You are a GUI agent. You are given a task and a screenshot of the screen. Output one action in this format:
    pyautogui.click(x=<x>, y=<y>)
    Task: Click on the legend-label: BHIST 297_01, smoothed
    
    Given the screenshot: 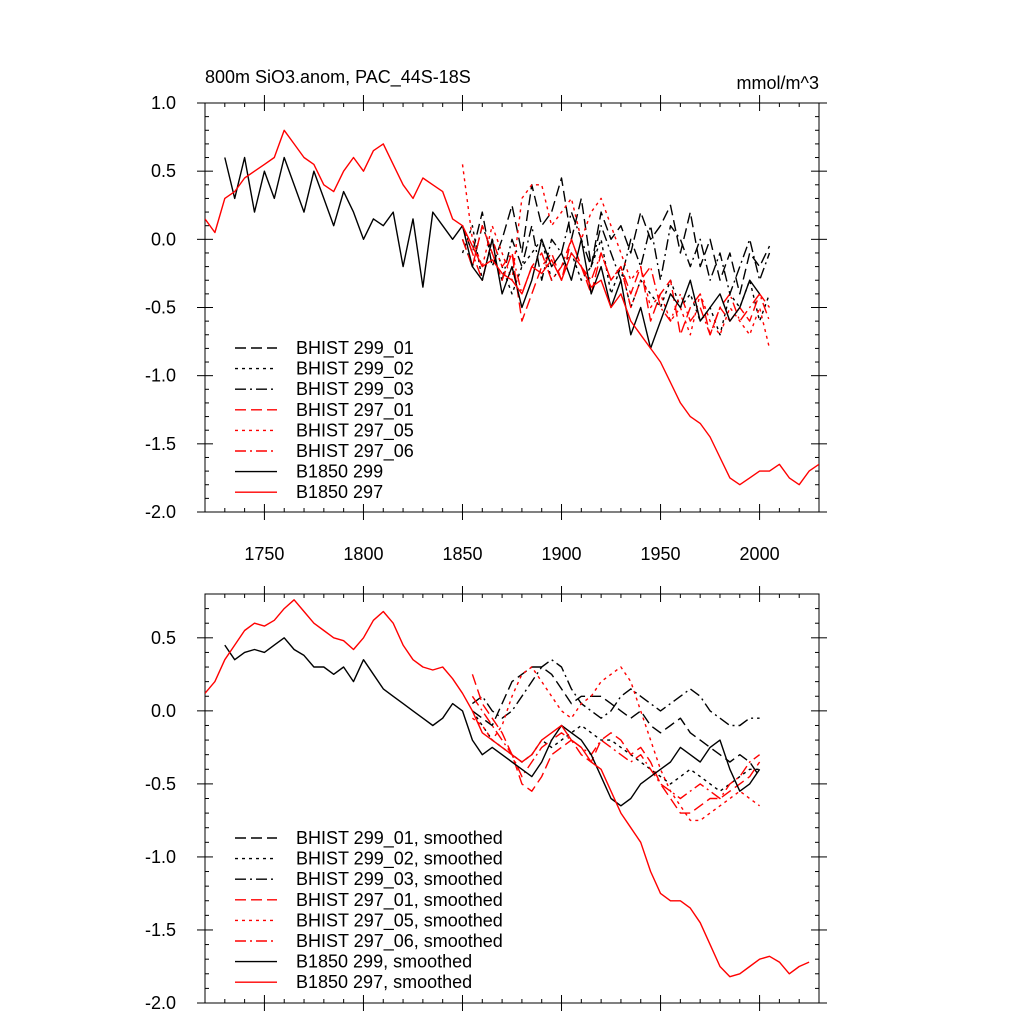 What is the action you would take?
    pyautogui.click(x=399, y=900)
    